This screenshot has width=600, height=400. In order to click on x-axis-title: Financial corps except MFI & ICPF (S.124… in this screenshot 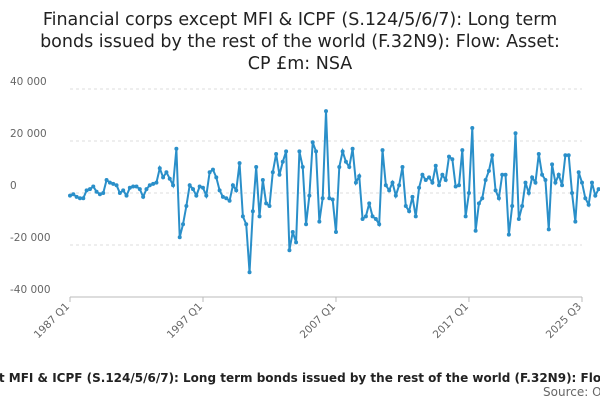, I will do `click(300, 378)`.